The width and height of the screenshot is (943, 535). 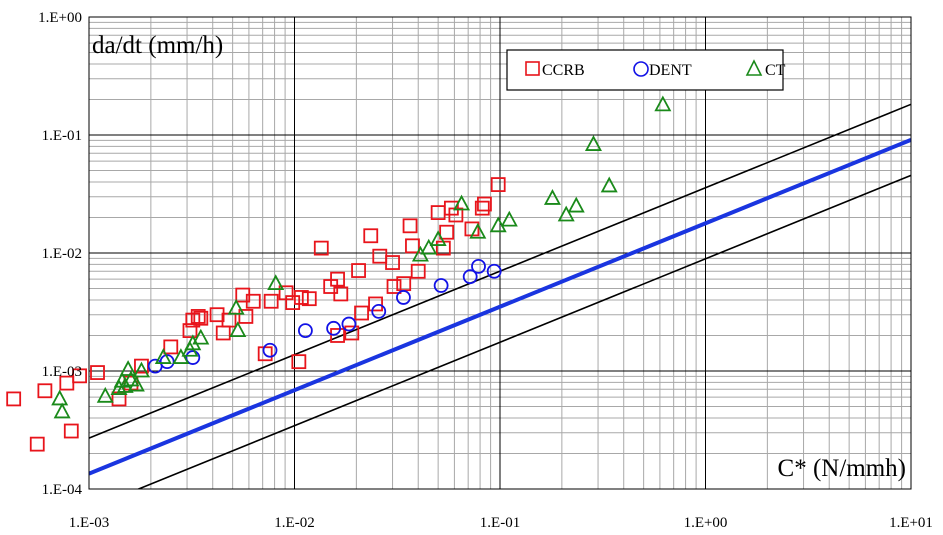 What do you see at coordinates (842, 468) in the screenshot?
I see `x-axis-title: C* (N/mmh)` at bounding box center [842, 468].